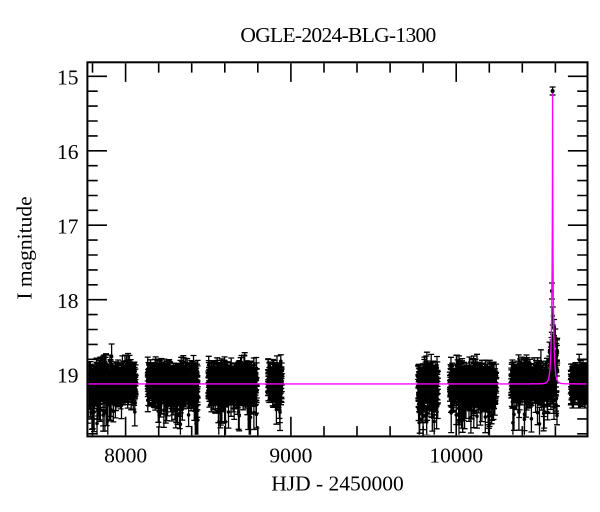 Image resolution: width=600 pixels, height=512 pixels. What do you see at coordinates (68, 78) in the screenshot?
I see `svg-text: 15` at bounding box center [68, 78].